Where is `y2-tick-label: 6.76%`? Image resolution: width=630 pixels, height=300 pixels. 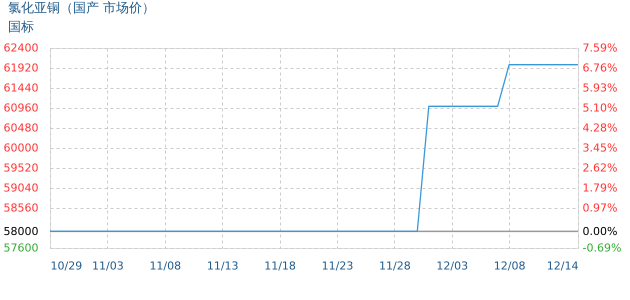
y2-tick-label: 6.76% is located at coordinates (600, 68).